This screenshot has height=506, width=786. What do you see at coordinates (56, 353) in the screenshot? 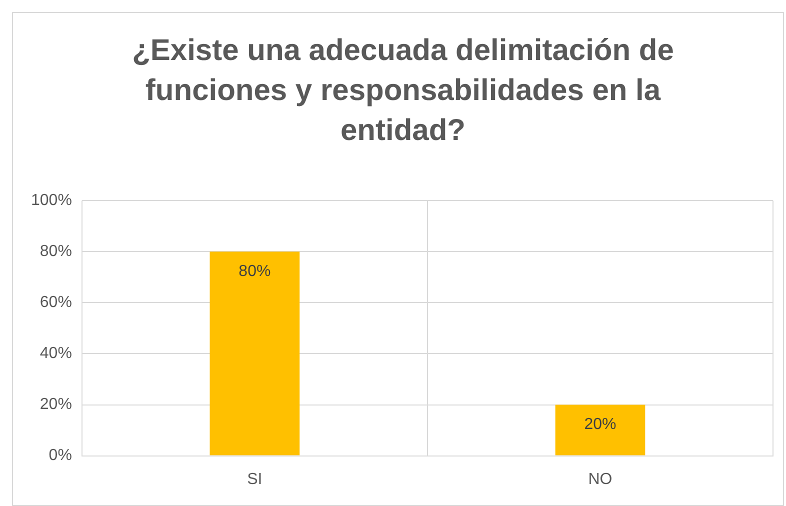
I see `y-tick-label: 40%` at bounding box center [56, 353].